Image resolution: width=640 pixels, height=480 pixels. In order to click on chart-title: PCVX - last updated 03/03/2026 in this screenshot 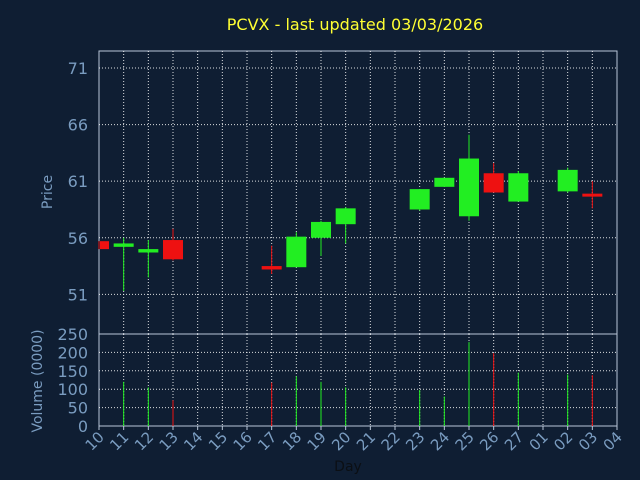, I will do `click(355, 24)`.